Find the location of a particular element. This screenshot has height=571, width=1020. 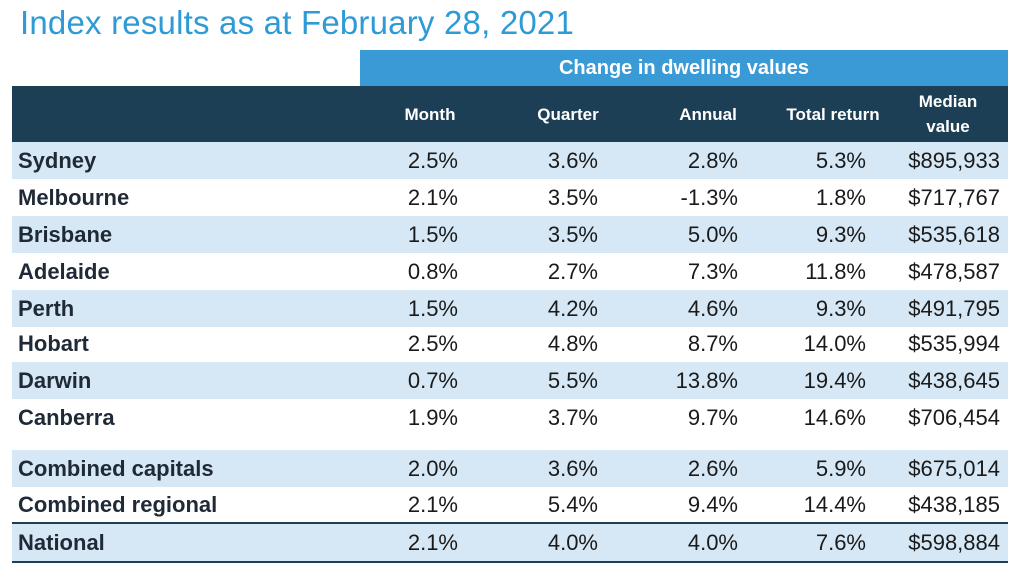

cell-total-return: 1.8% is located at coordinates (840, 197).